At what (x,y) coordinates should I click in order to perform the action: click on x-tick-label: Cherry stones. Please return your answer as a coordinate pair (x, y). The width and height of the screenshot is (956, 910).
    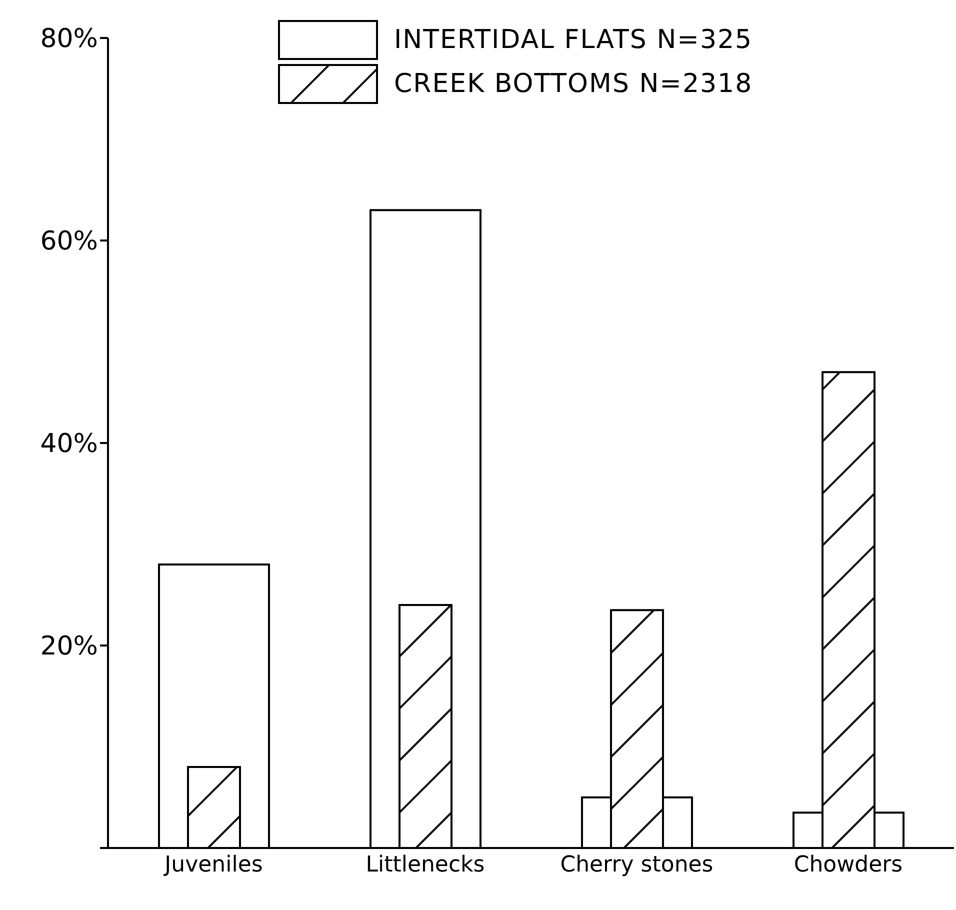
    Looking at the image, I should click on (637, 865).